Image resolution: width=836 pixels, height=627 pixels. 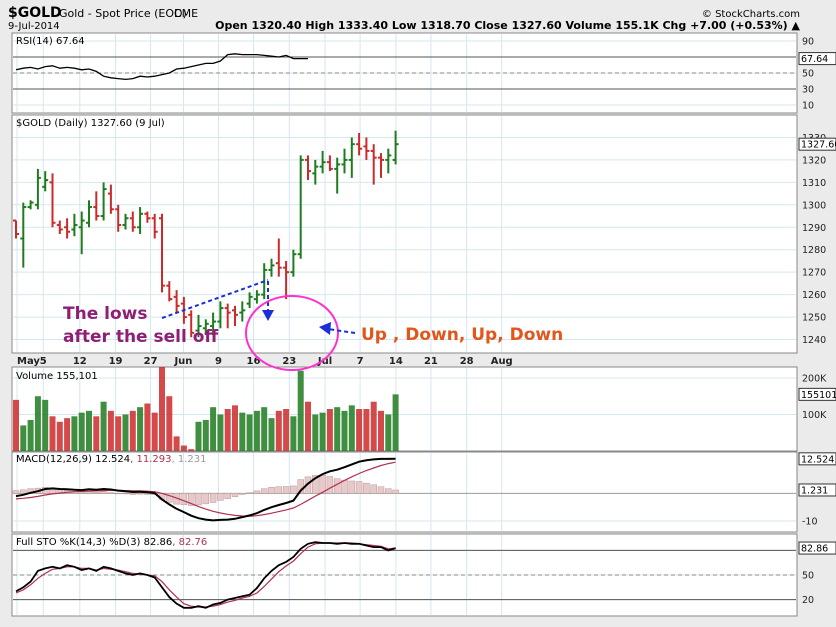 I want to click on annotation-down-arrow-icon, so click(x=268, y=315).